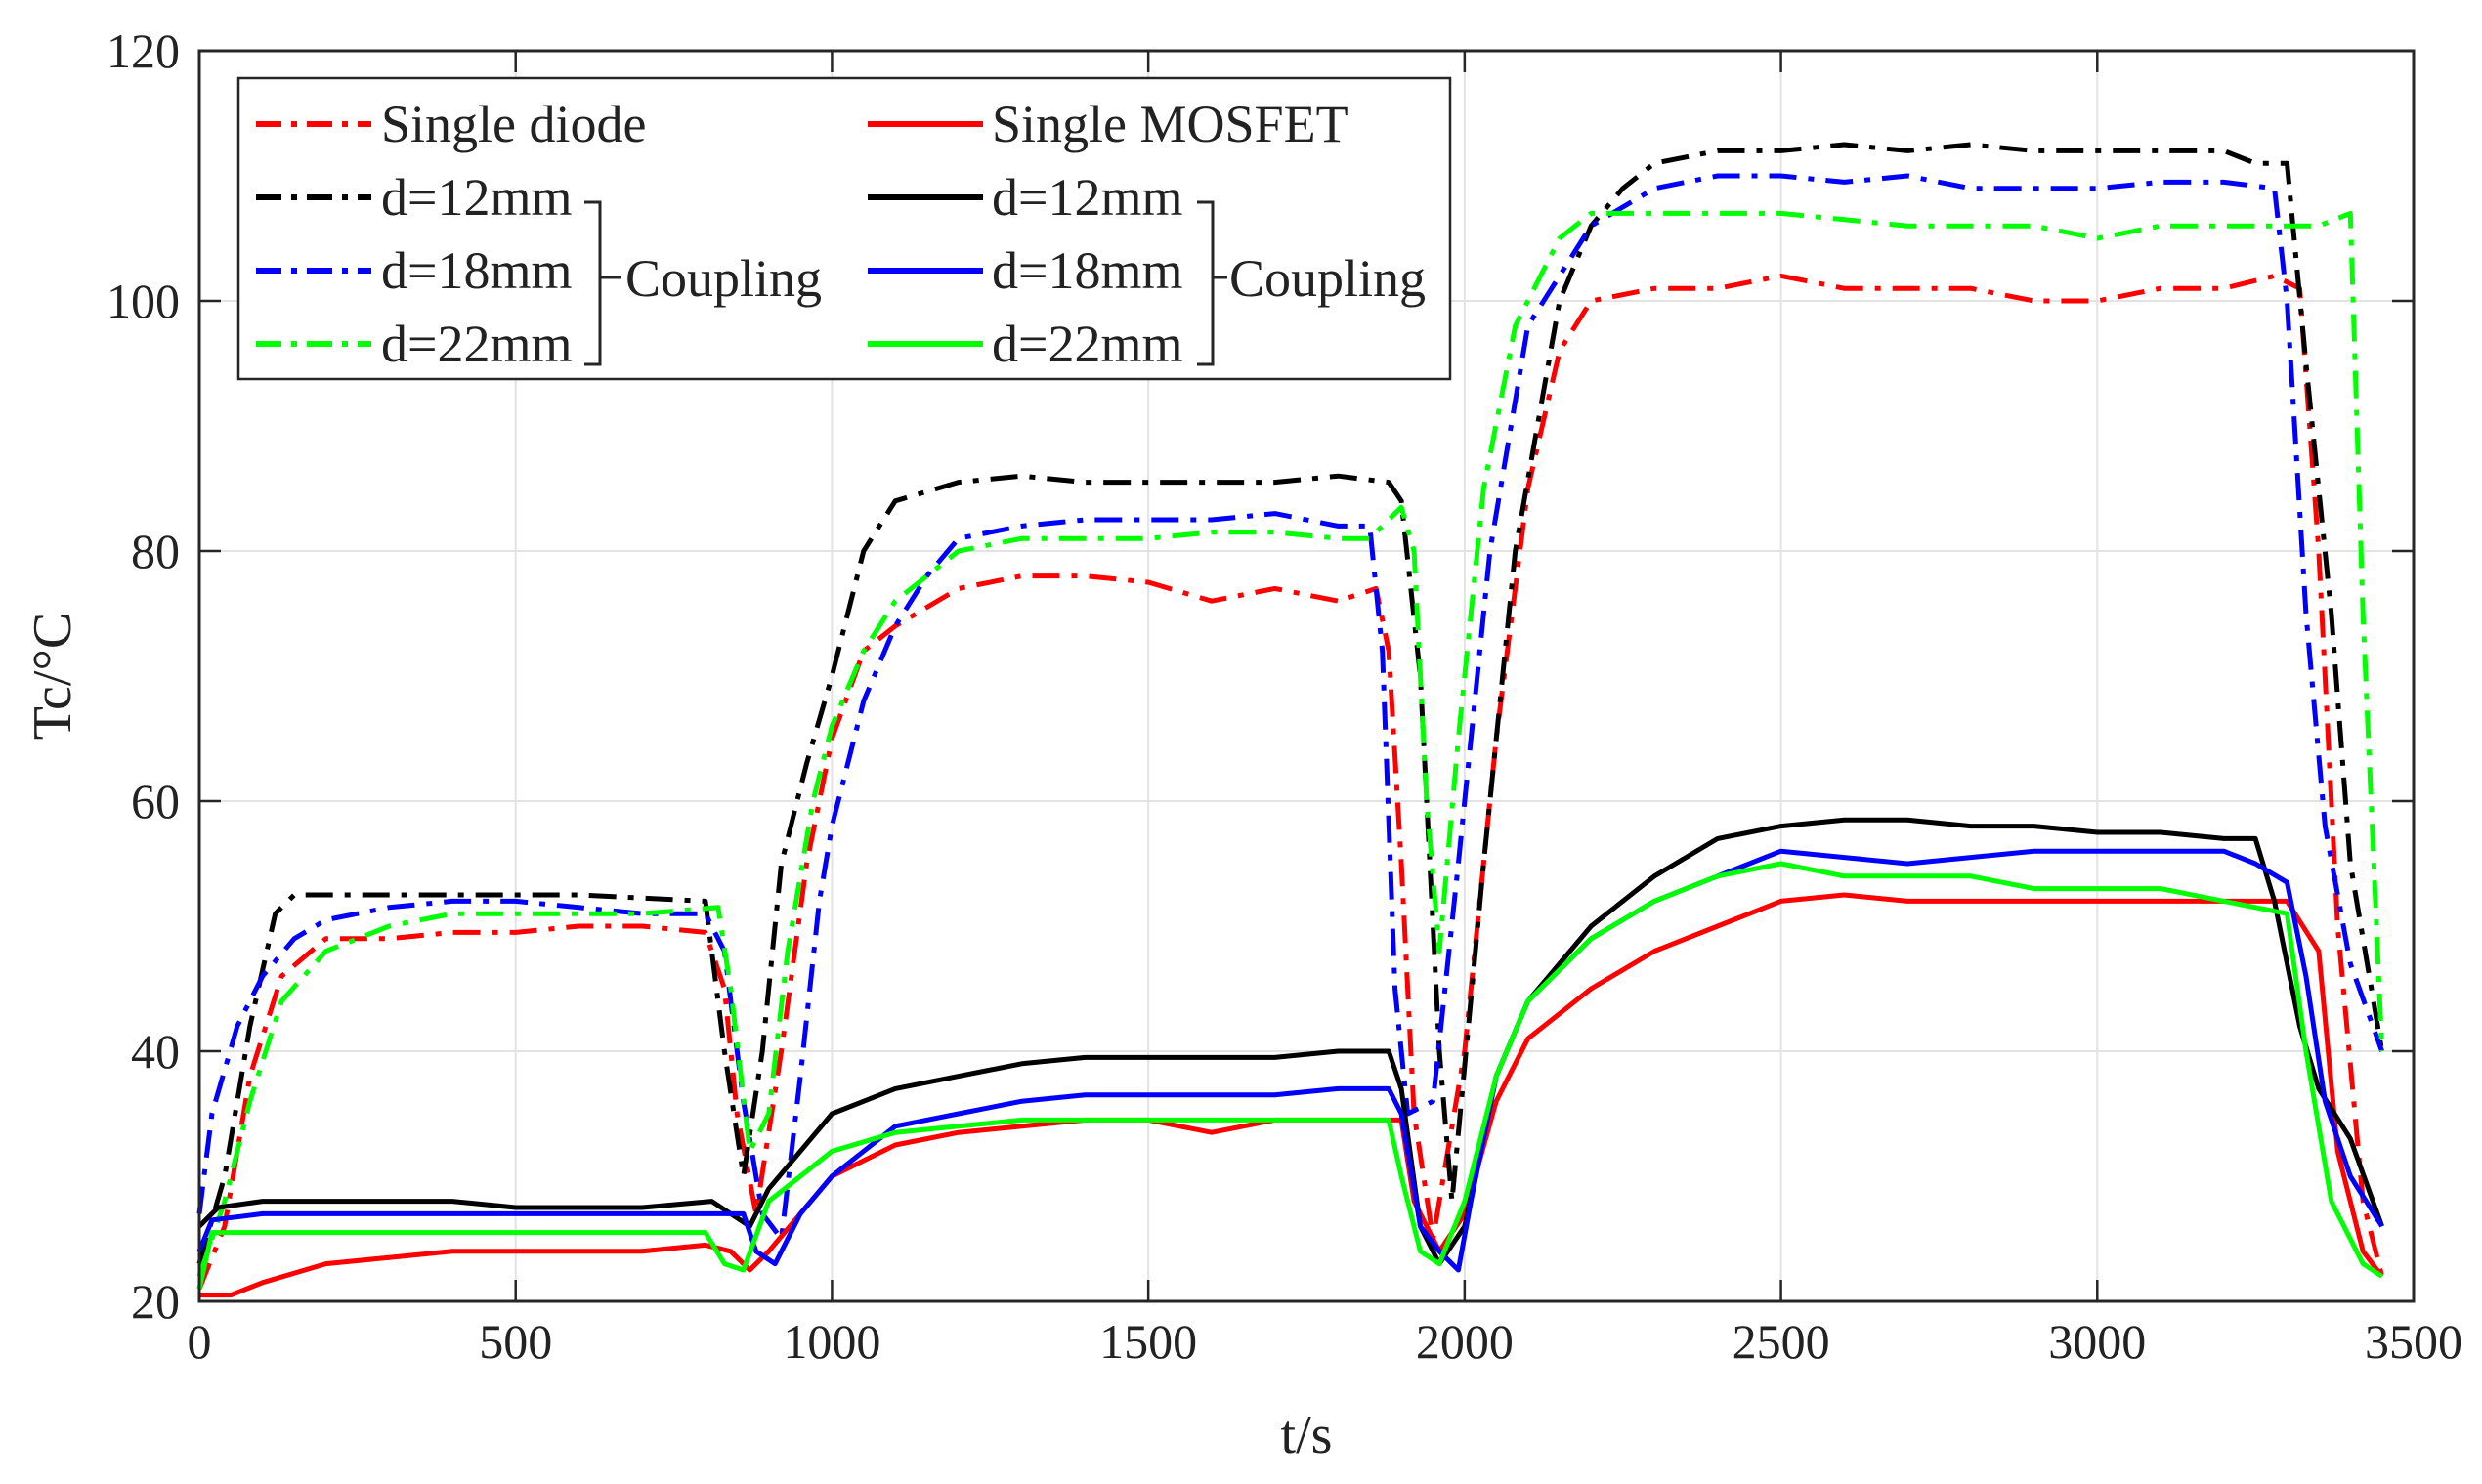  Describe the element at coordinates (513, 124) in the screenshot. I see `legend-label-0: Single diode` at that location.